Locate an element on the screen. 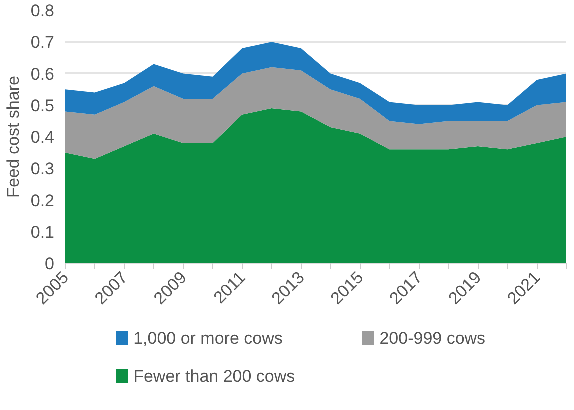  y-tick-label: 0.7 is located at coordinates (42, 42).